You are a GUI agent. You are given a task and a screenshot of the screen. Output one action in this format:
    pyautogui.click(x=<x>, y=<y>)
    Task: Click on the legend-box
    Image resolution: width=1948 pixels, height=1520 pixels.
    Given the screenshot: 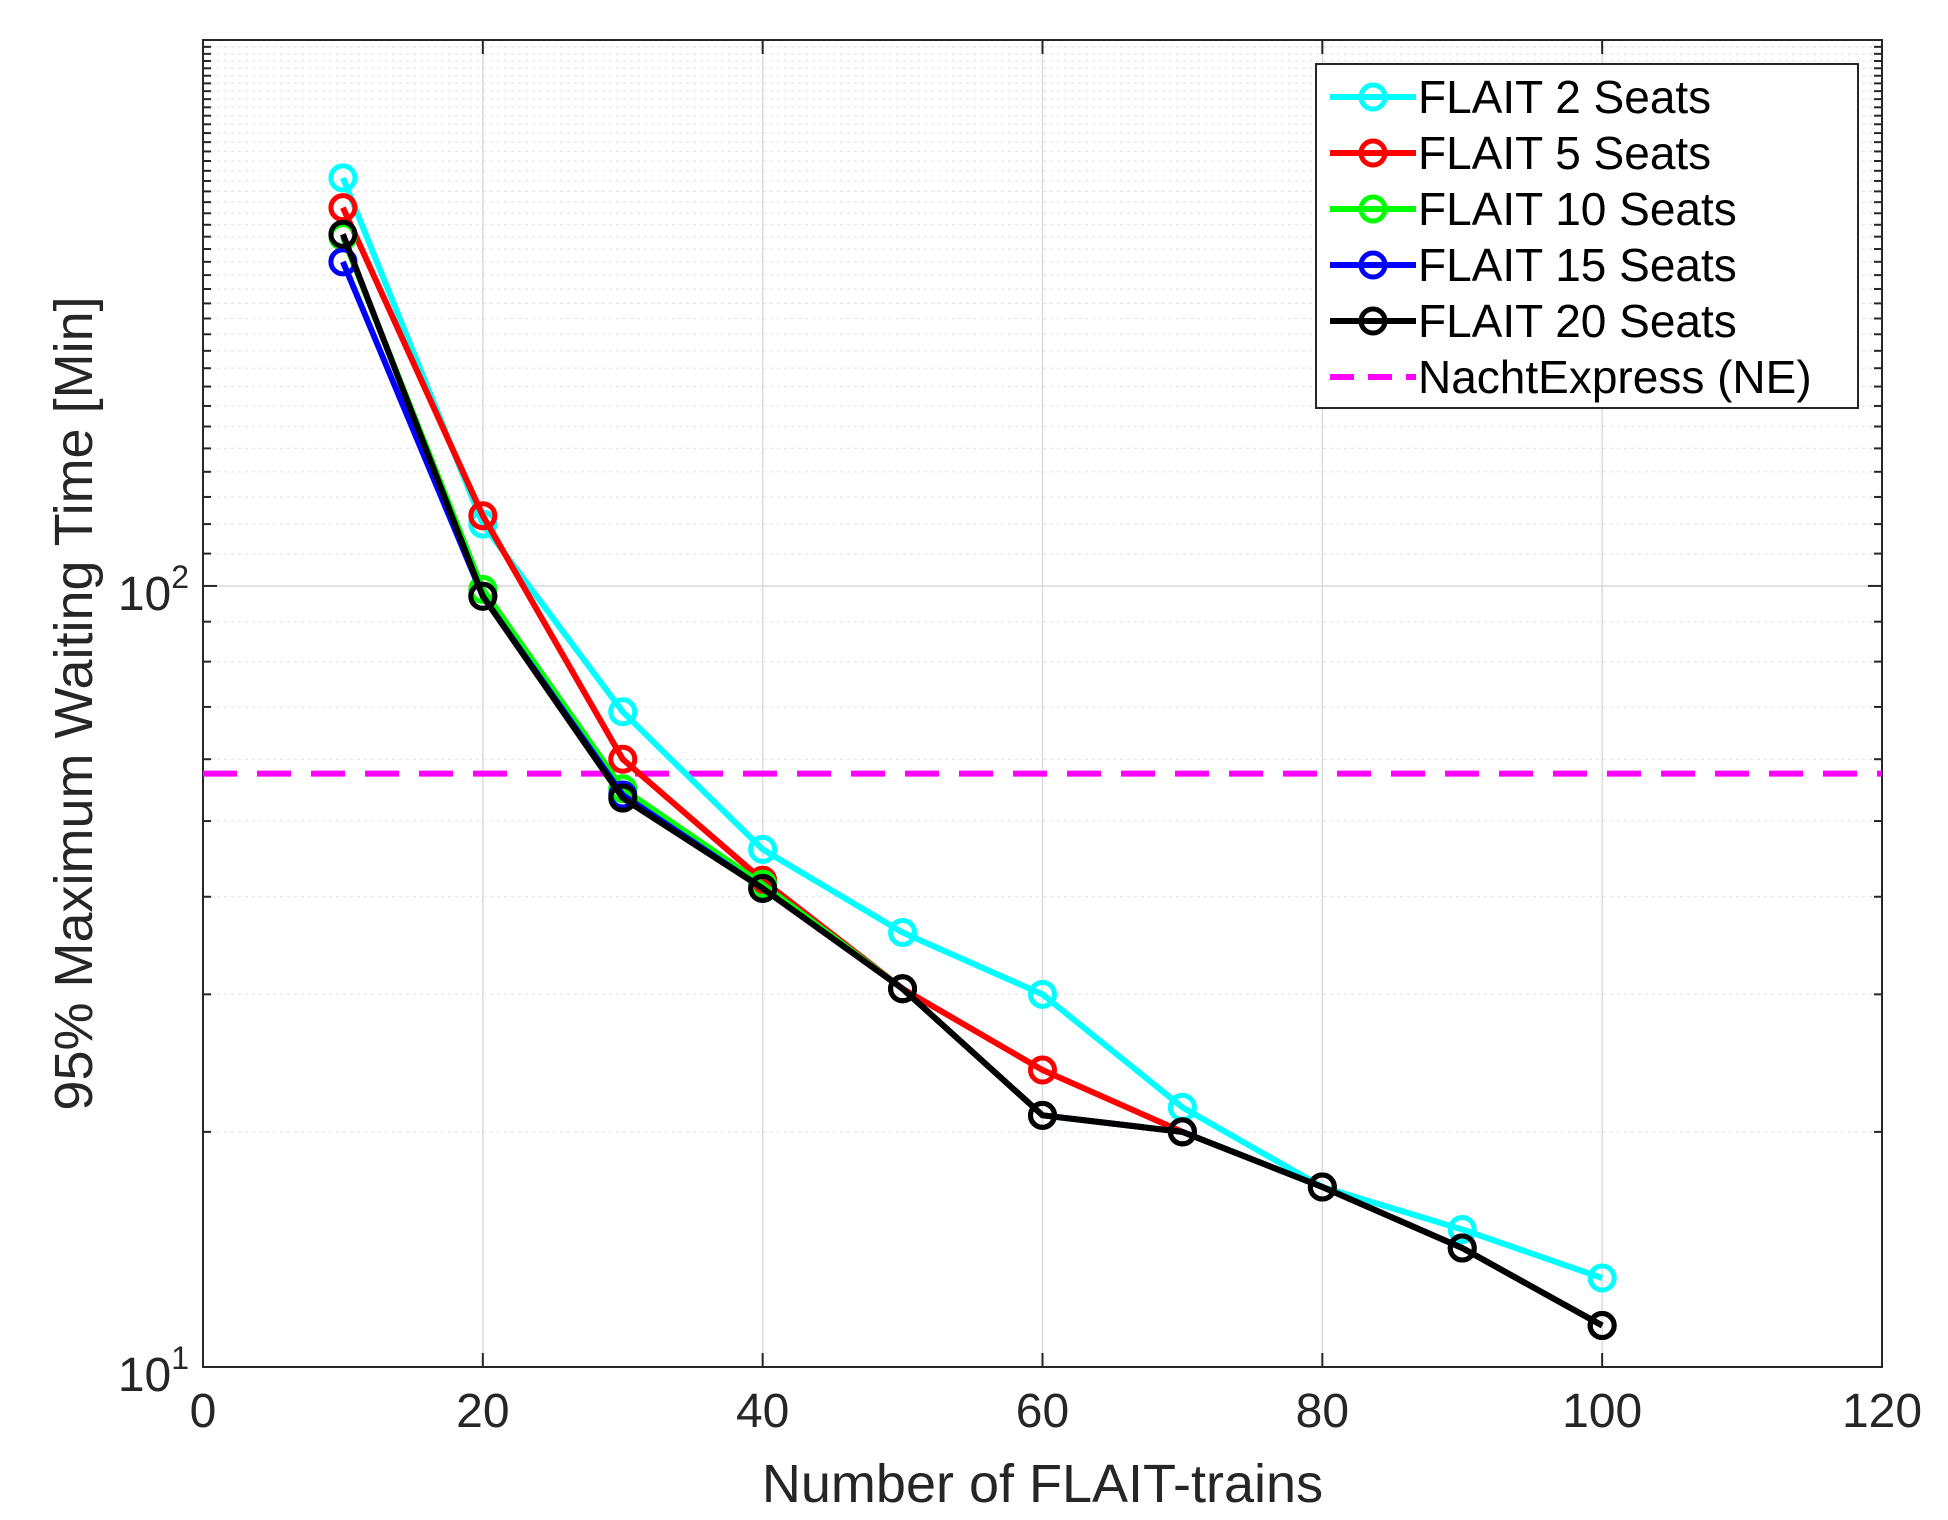 What is the action you would take?
    pyautogui.click(x=1587, y=236)
    